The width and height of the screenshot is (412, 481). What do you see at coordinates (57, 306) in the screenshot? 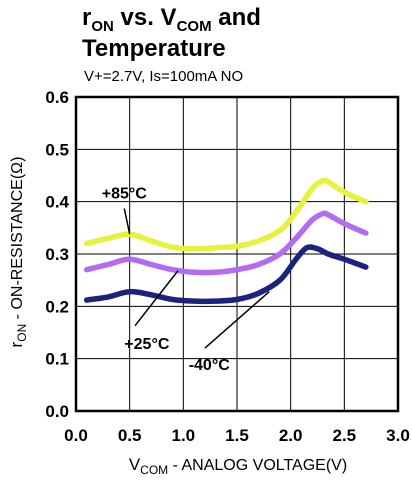
I see `y-tick-label: 0.2` at bounding box center [57, 306].